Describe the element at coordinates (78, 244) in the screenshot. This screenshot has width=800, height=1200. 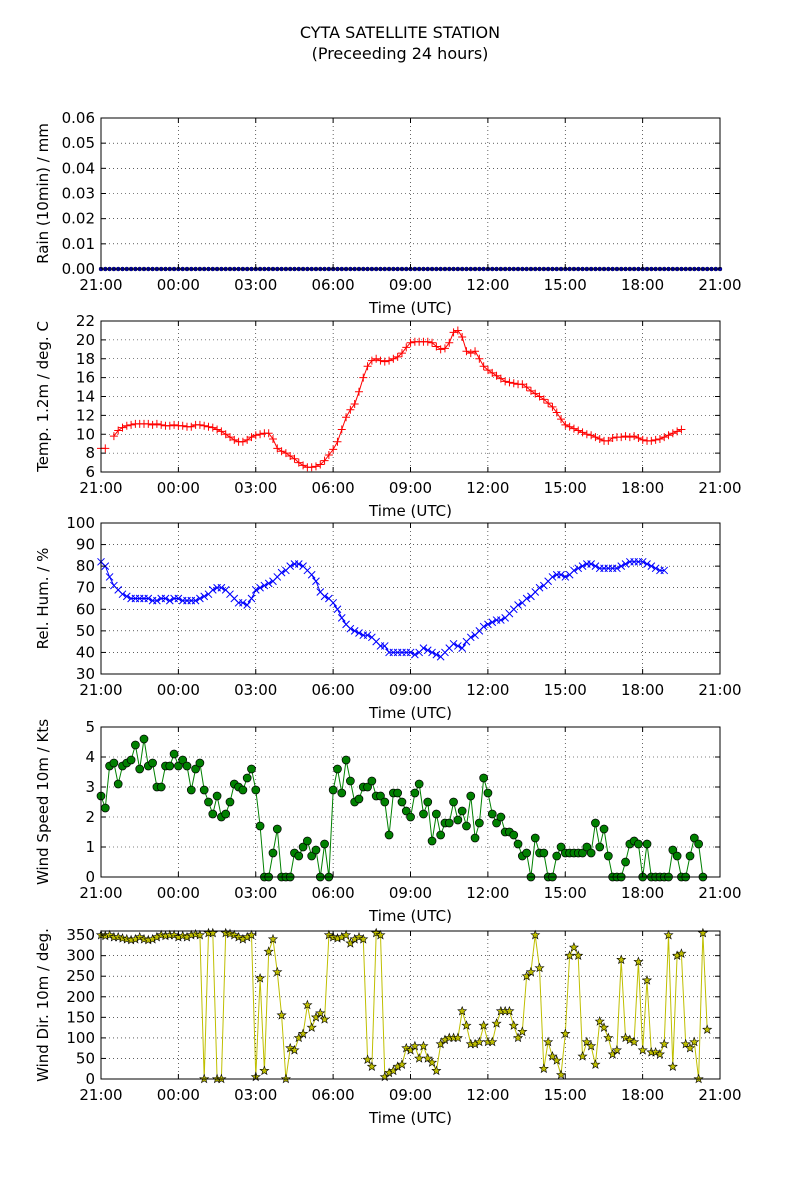
I see `y-tick-label: 0.01` at that location.